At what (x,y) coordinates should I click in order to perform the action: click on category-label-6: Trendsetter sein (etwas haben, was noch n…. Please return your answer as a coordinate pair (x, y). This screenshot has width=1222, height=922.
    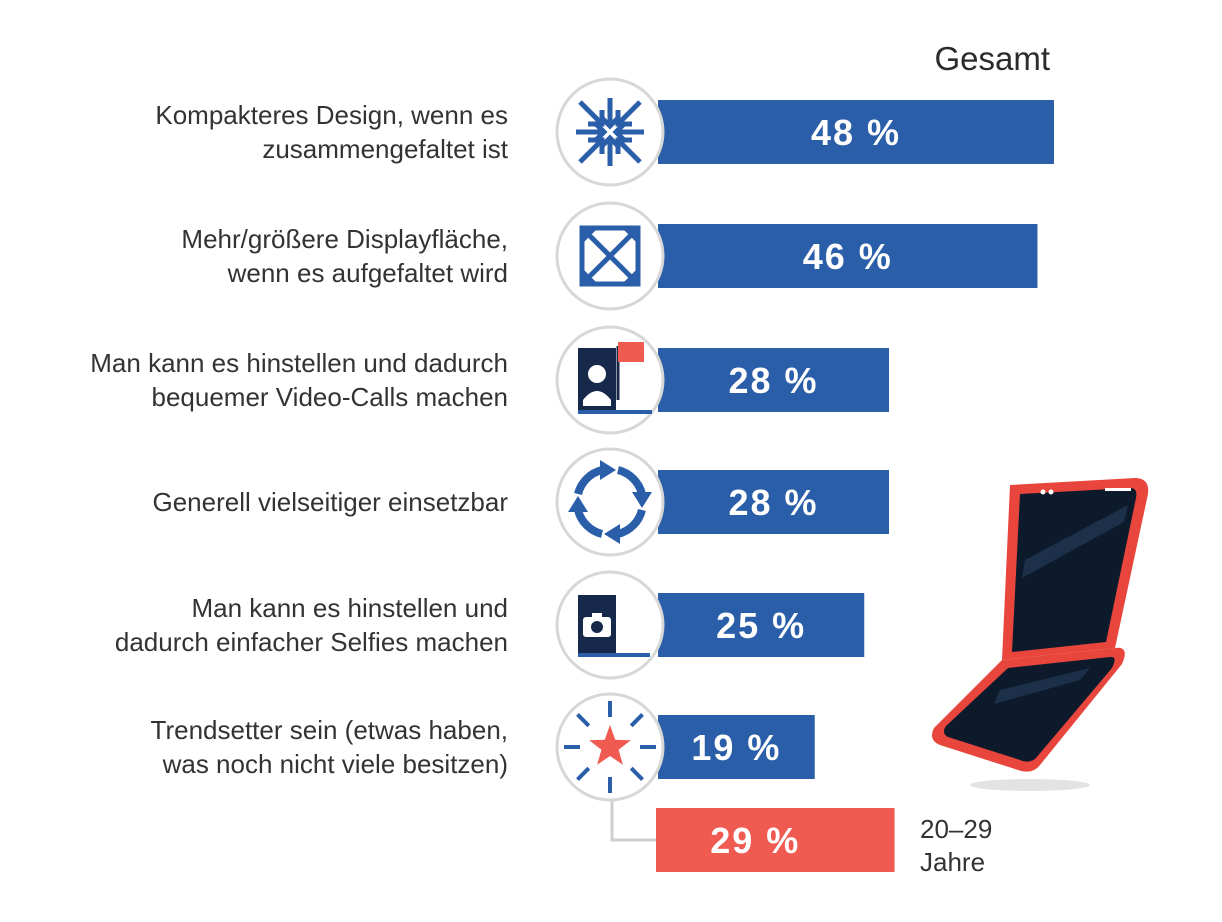
    Looking at the image, I should click on (329, 747).